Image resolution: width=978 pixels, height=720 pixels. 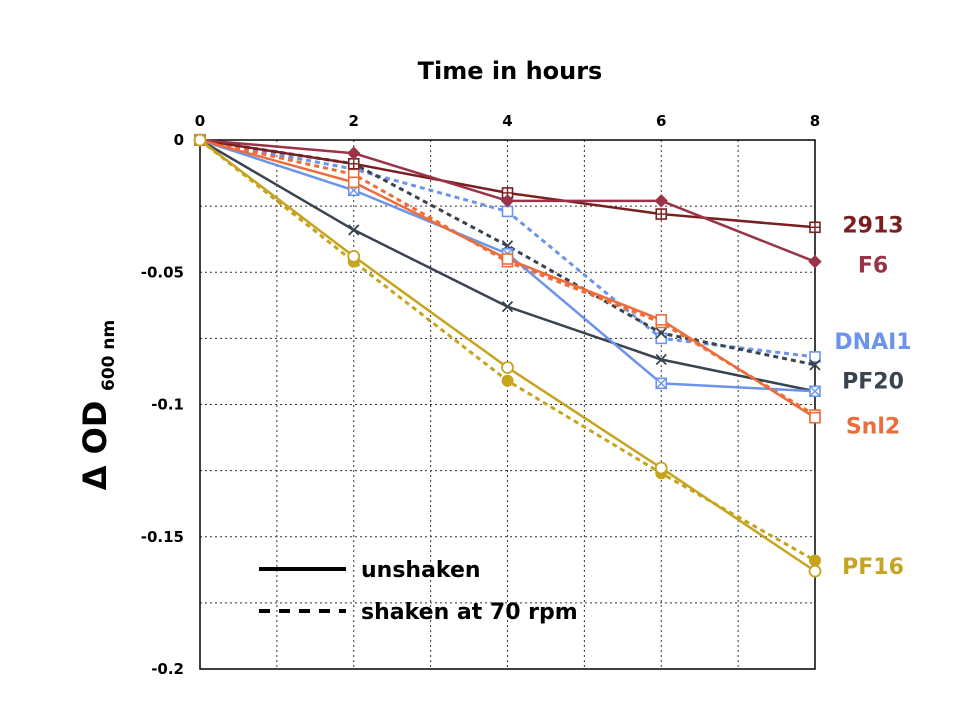 What do you see at coordinates (510, 71) in the screenshot?
I see `x-axis-title: Time in hours` at bounding box center [510, 71].